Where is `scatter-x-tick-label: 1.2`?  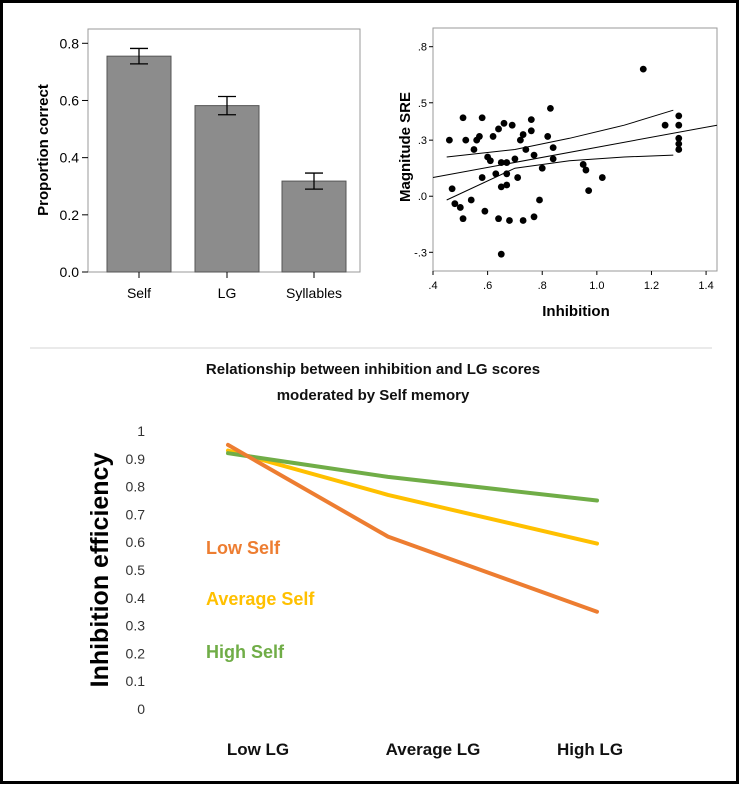
scatter-x-tick-label: 1.2 is located at coordinates (651, 286).